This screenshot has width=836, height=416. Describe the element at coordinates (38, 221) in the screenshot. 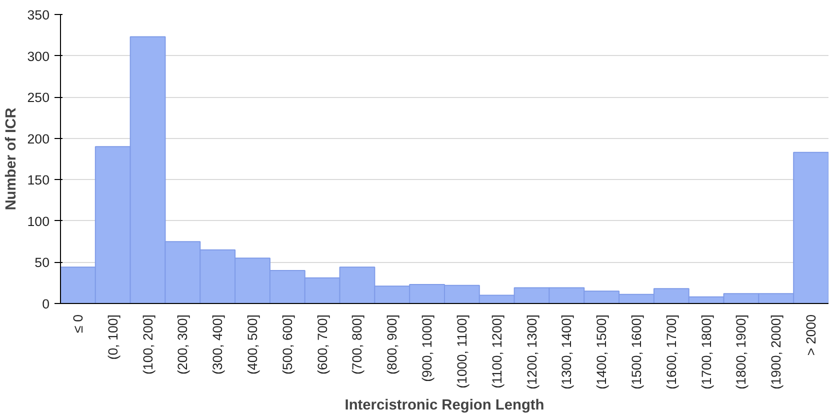

I see `y-tick-label: 100` at that location.